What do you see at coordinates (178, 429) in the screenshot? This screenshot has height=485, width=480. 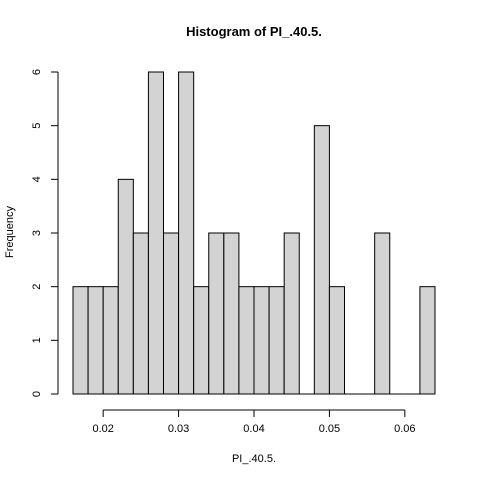 I see `x-tick-label: 0.03` at bounding box center [178, 429].